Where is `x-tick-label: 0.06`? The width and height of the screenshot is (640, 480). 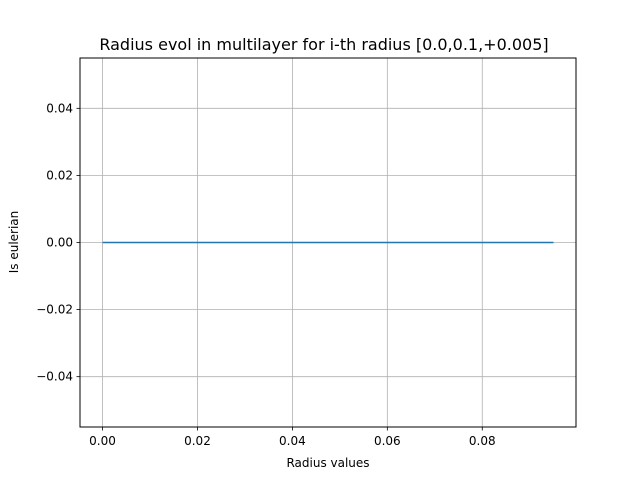
x-tick-label: 0.06 is located at coordinates (387, 441).